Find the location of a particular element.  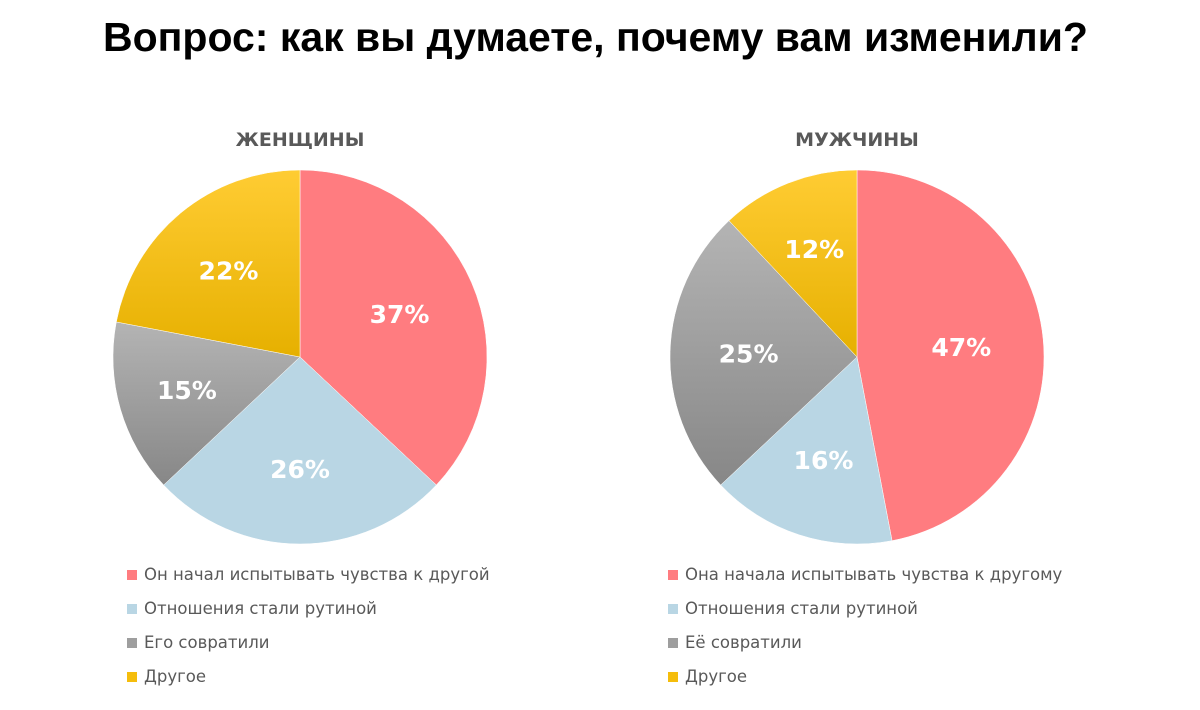

legend-label-seduced: Её совратили is located at coordinates (743, 642).